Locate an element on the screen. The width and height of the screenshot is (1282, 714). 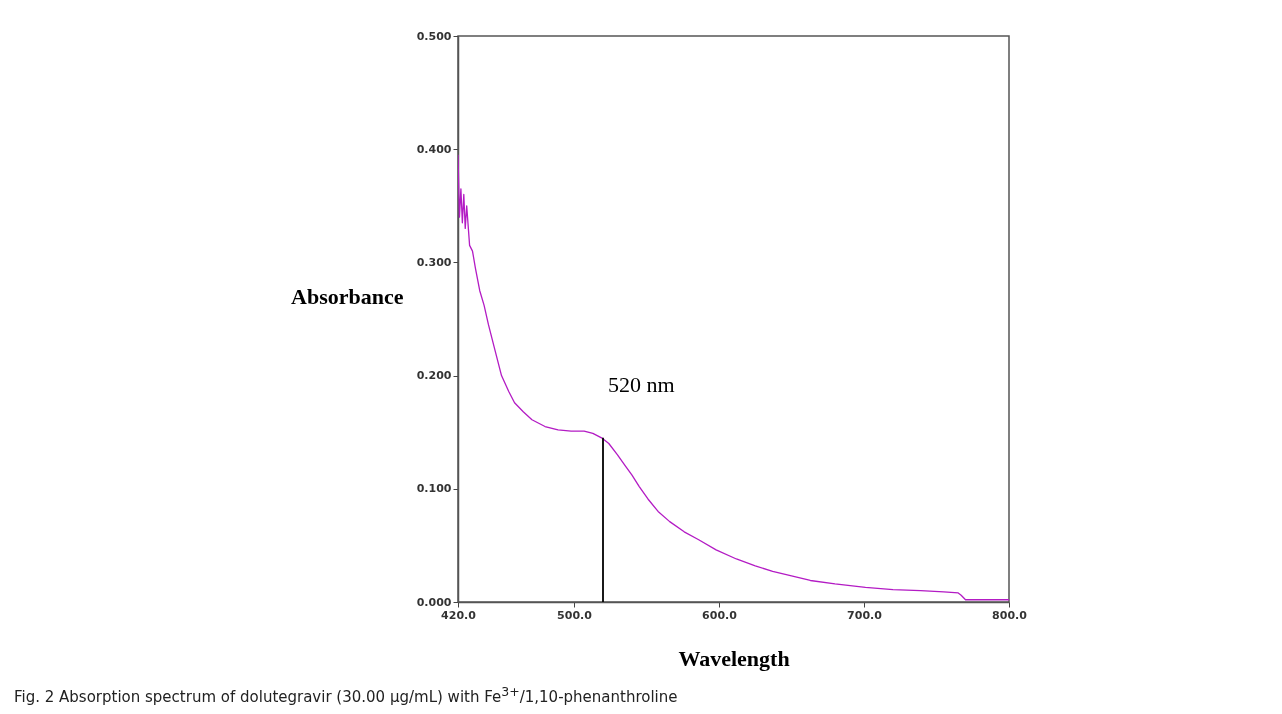
y-tick-label: 0.300 is located at coordinates (434, 262).